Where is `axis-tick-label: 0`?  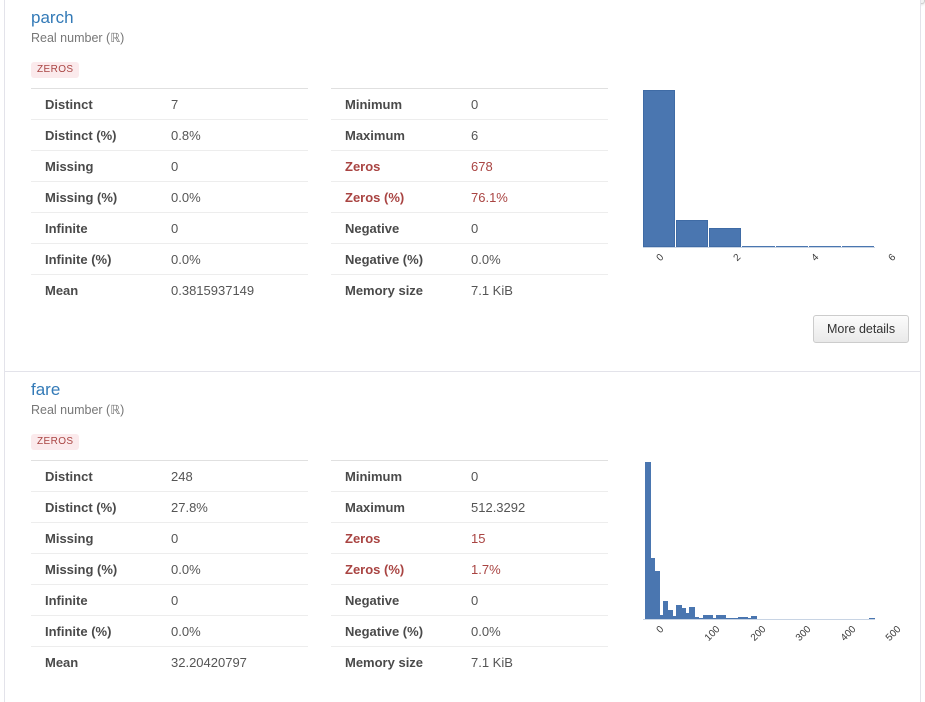
axis-tick-label: 0 is located at coordinates (660, 630).